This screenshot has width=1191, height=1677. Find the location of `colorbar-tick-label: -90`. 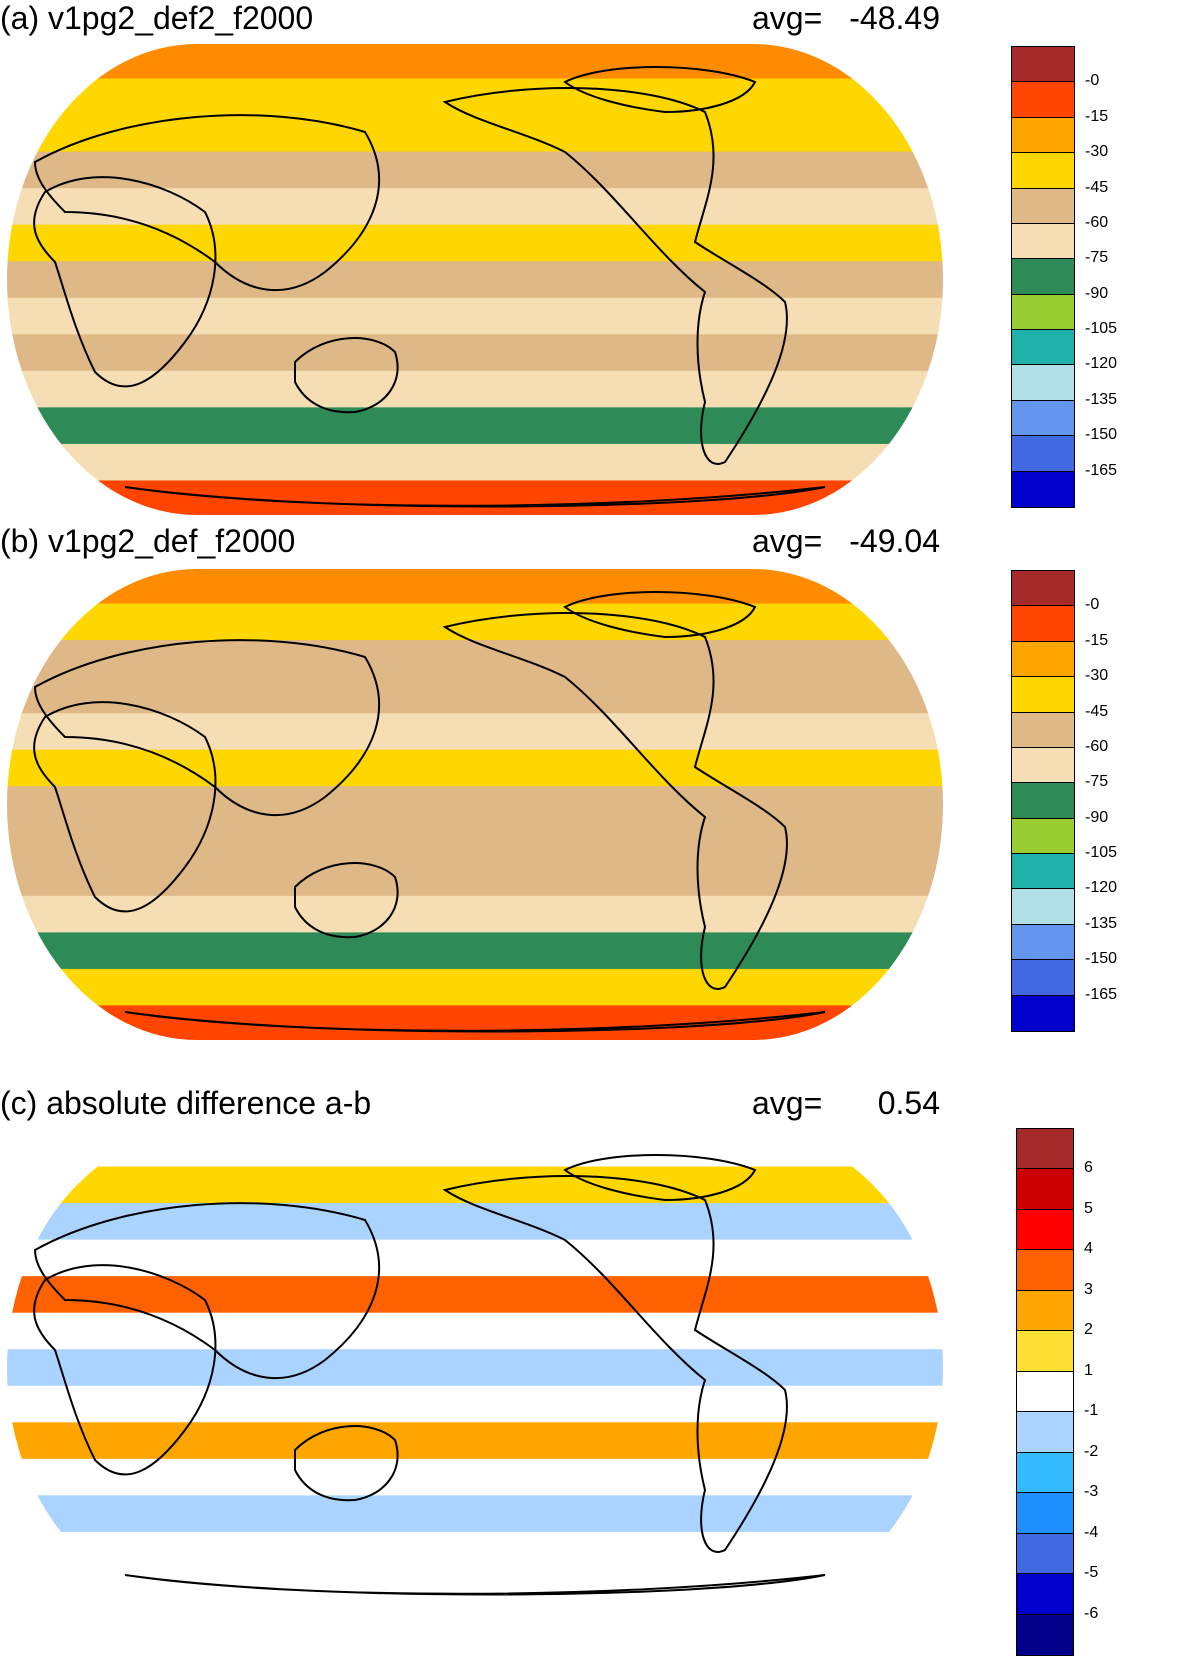

colorbar-tick-label: -90 is located at coordinates (1097, 293).